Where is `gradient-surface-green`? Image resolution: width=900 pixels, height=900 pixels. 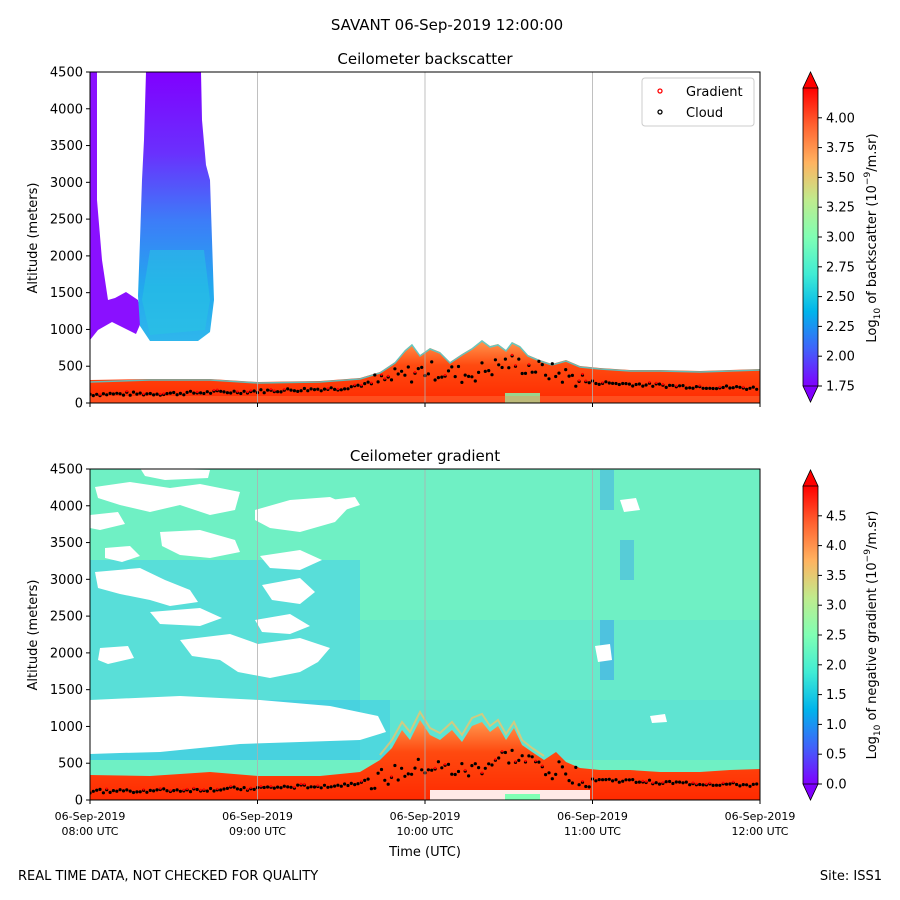
gradient-surface-green is located at coordinates (522, 797).